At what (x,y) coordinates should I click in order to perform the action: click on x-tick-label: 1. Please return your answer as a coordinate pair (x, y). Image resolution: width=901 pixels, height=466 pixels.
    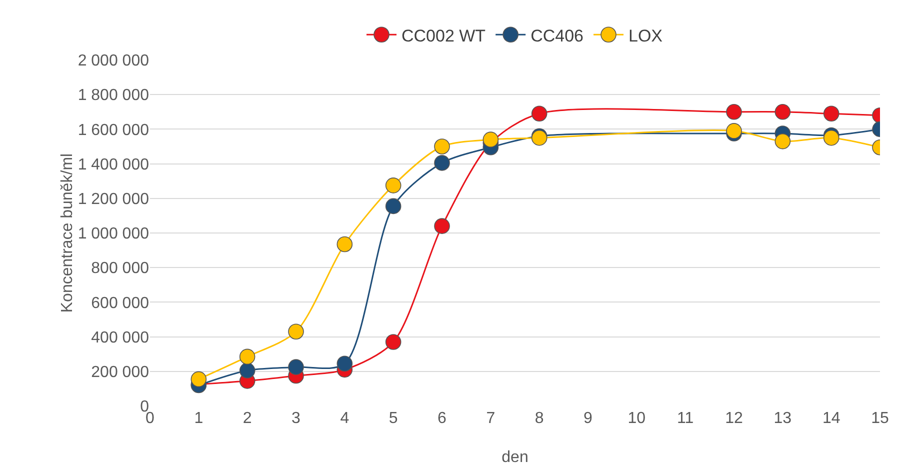
    Looking at the image, I should click on (199, 418).